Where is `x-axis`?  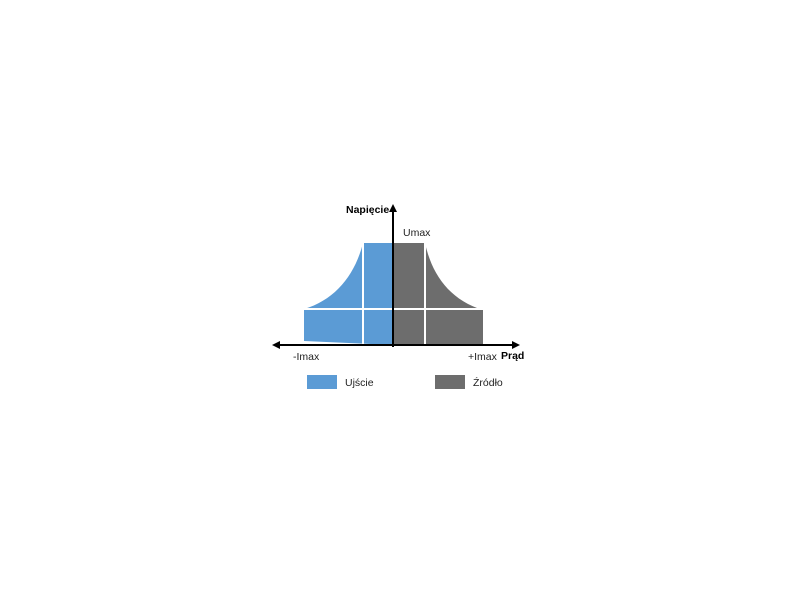
x-axis is located at coordinates (396, 345).